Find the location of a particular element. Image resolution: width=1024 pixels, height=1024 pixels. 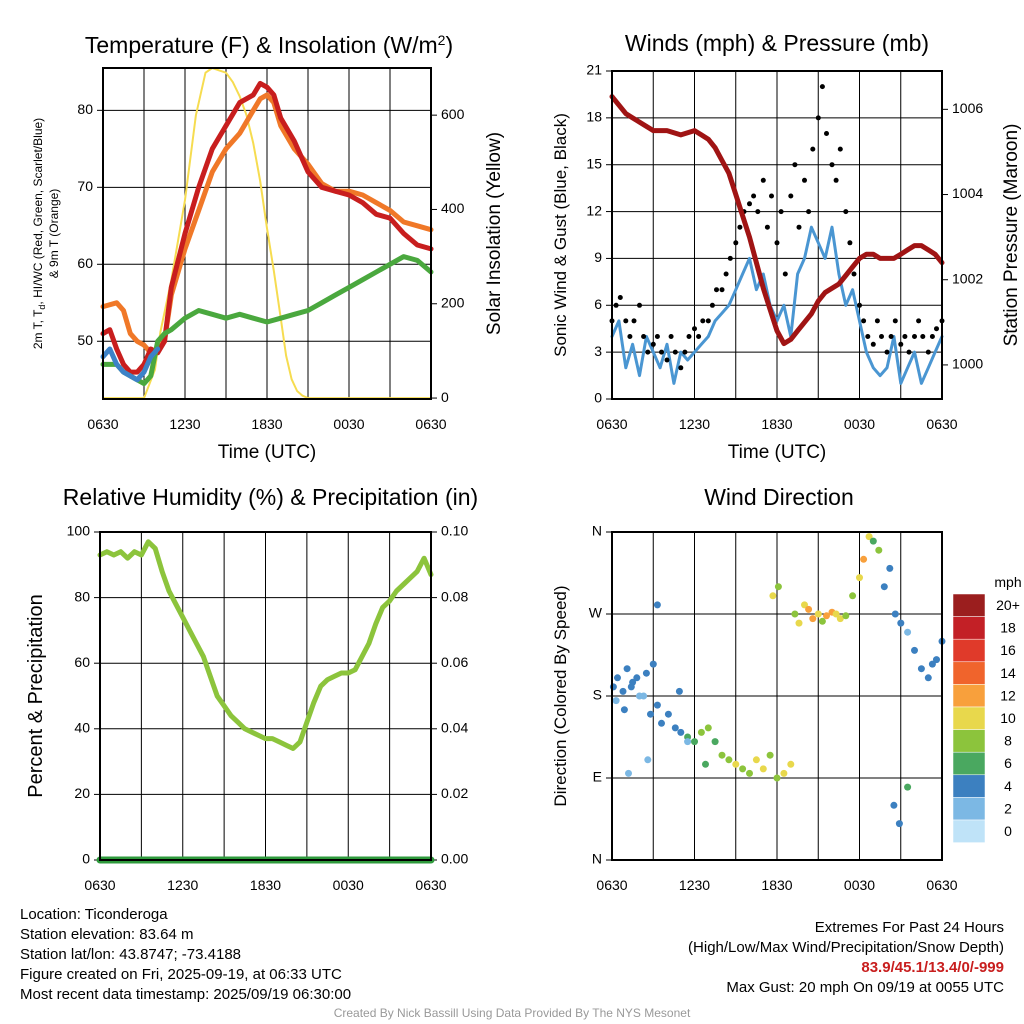

extremes-title: Extremes For Past 24 Hours is located at coordinates (909, 927).